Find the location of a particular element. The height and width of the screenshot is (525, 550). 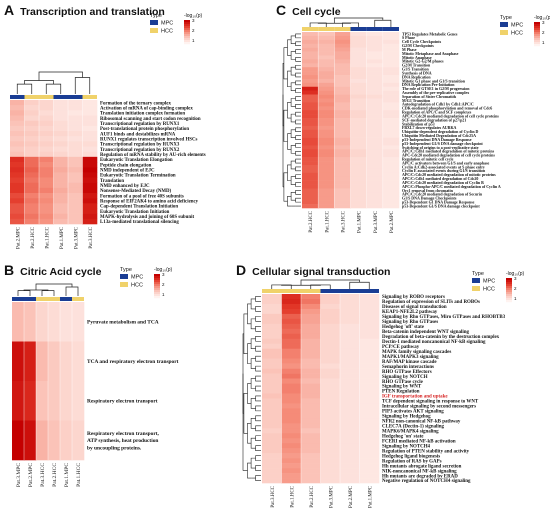

panel-d-legend-swatch-mpc is located at coordinates (476, 280).